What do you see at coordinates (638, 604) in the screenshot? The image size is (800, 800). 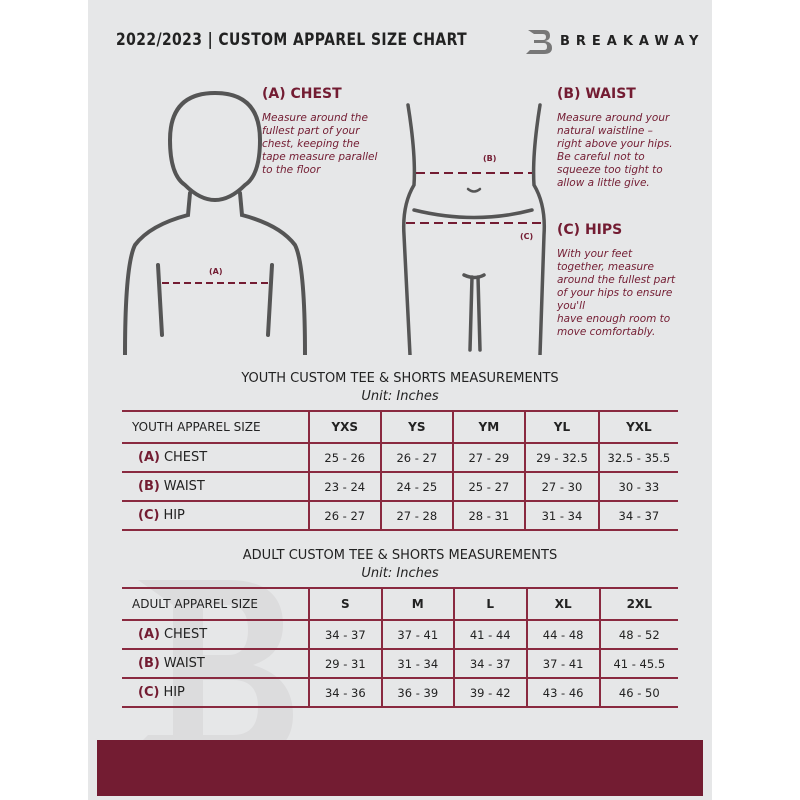 I see `header-cell: 2XL` at bounding box center [638, 604].